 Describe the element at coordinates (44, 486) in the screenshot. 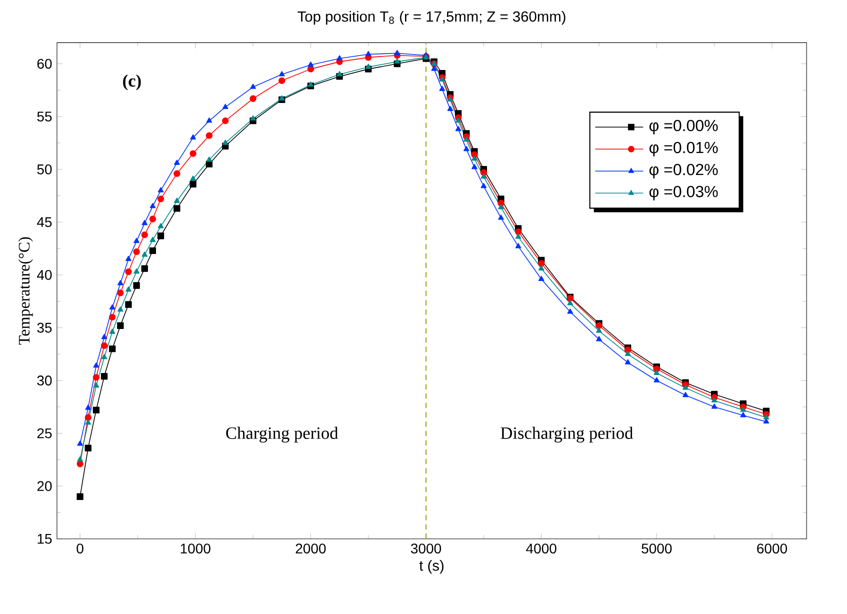

I see `y-tick-label: 20` at that location.